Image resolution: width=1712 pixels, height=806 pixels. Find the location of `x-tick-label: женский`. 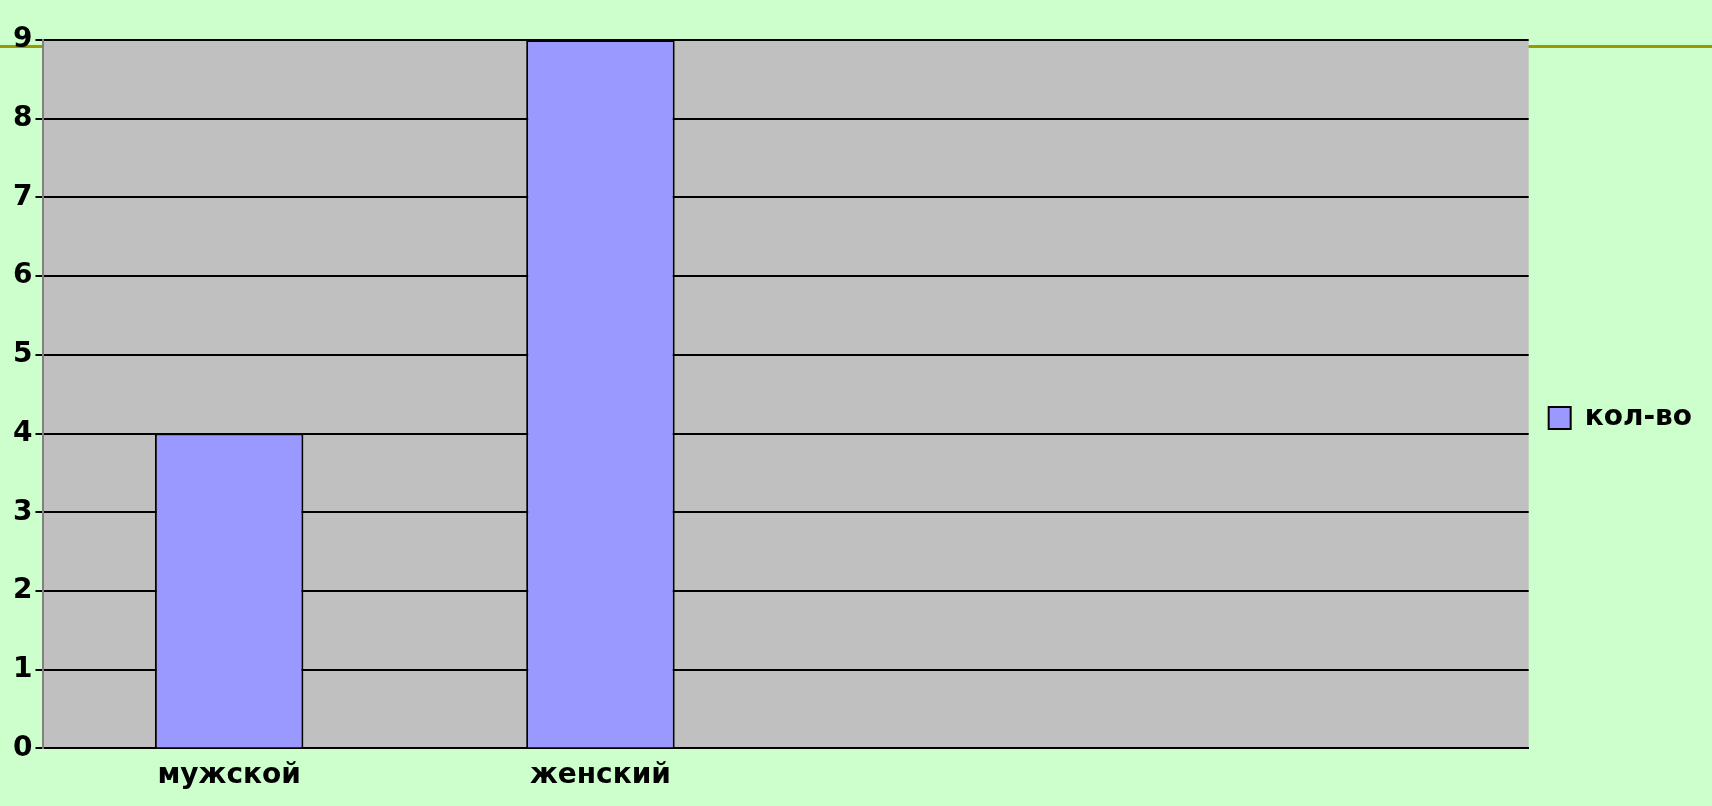

x-tick-label: женский is located at coordinates (600, 774).